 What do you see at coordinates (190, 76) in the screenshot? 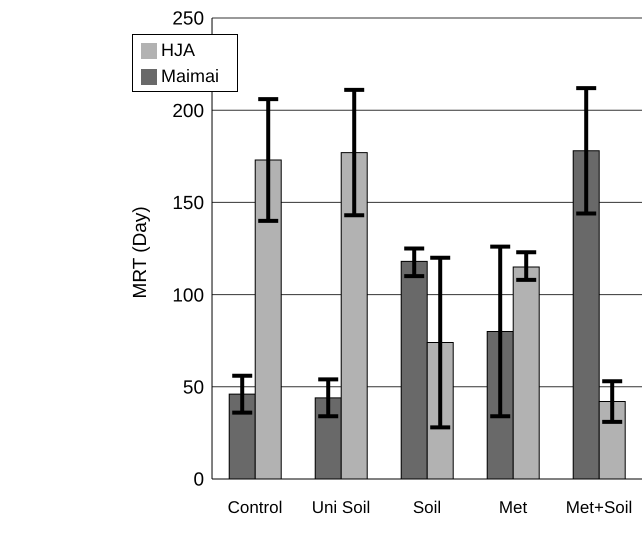
I see `legend-label: Maimai` at bounding box center [190, 76].